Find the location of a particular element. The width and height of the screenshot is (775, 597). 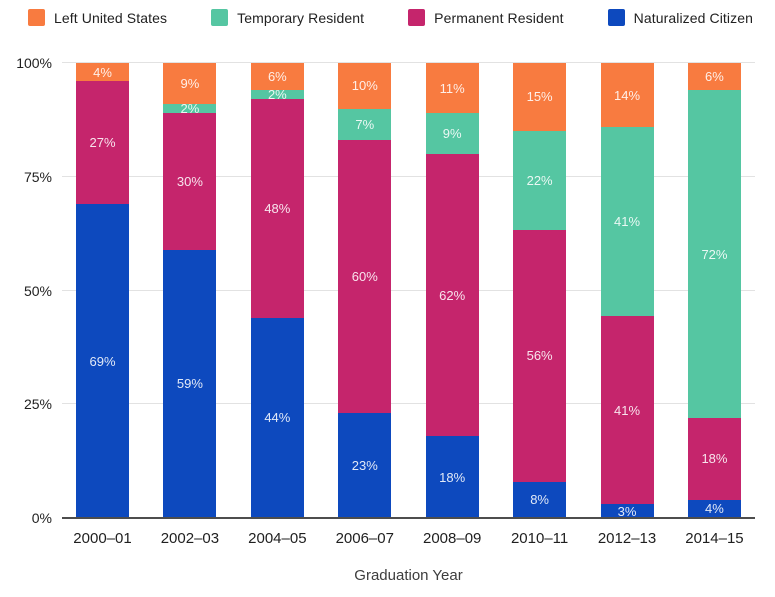

bar-value-label: 59% is located at coordinates (189, 384).